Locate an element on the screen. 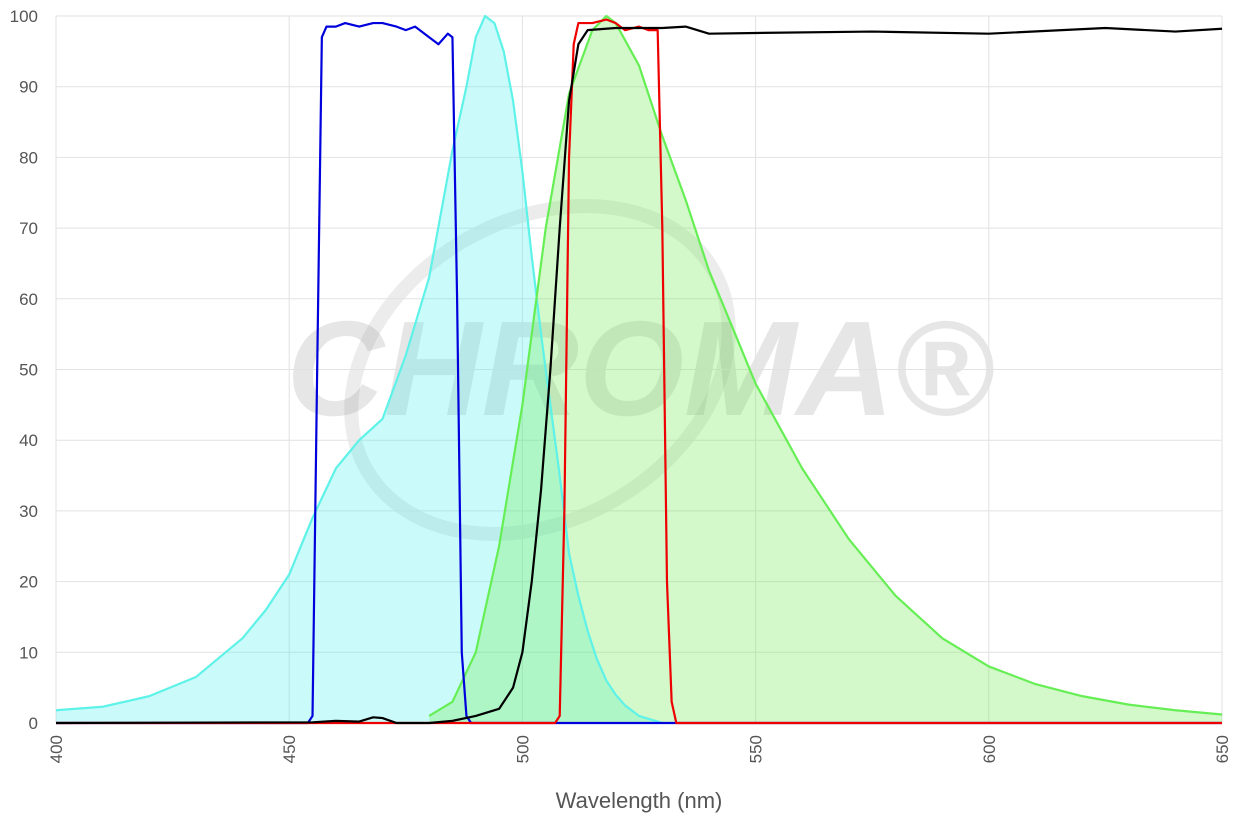  x-axis-label: Wavelength (nm) is located at coordinates (639, 800).